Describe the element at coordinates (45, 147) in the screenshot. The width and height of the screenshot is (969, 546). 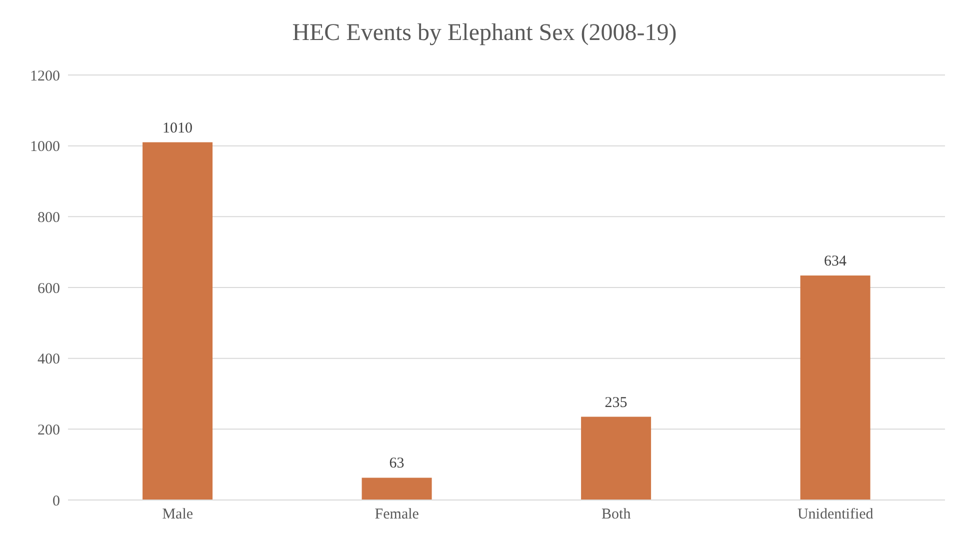
I see `y-tick-label: 1000` at that location.